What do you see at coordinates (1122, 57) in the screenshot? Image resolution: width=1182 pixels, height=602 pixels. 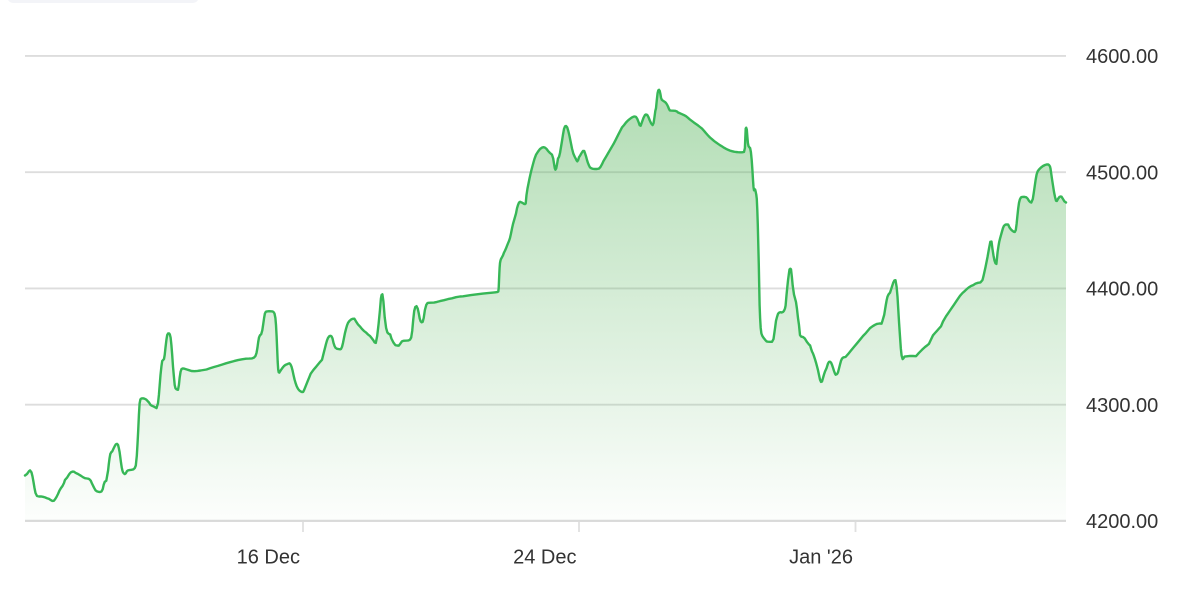 I see `svg-text: 4600.00` at bounding box center [1122, 57].